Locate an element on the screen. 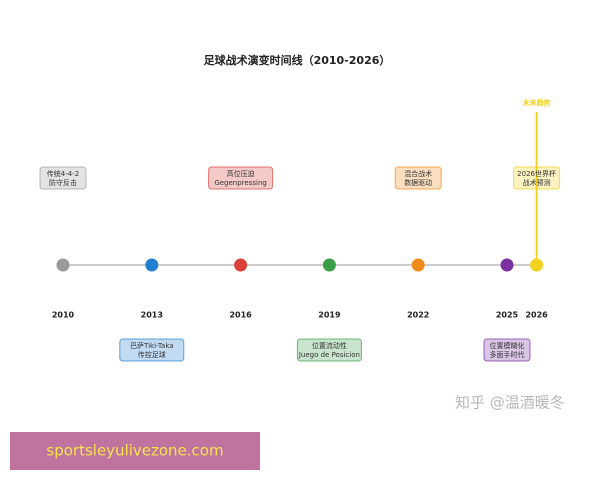 Image resolution: width=600 pixels, height=480 pixels. year-label: 2013 is located at coordinates (152, 315).